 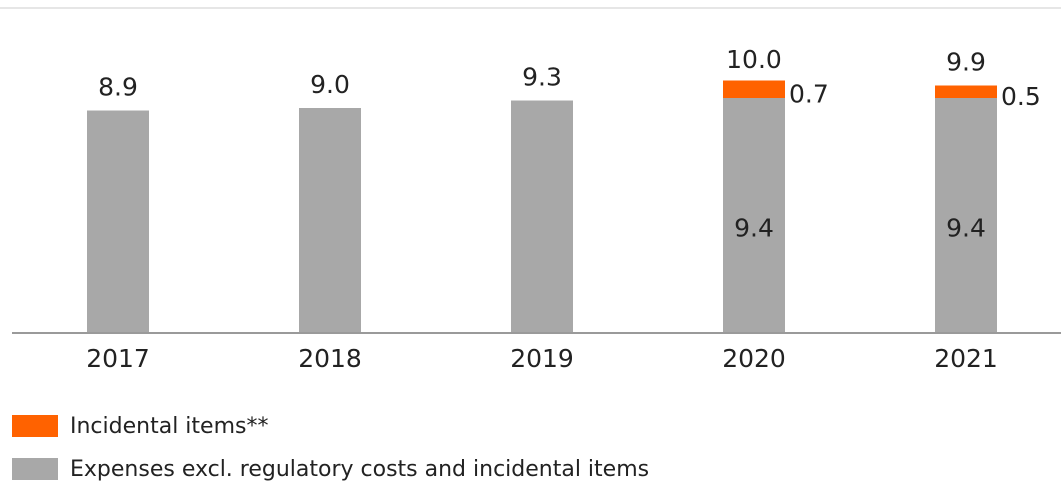 What do you see at coordinates (542, 358) in the screenshot?
I see `x-tick-label: 2019` at bounding box center [542, 358].